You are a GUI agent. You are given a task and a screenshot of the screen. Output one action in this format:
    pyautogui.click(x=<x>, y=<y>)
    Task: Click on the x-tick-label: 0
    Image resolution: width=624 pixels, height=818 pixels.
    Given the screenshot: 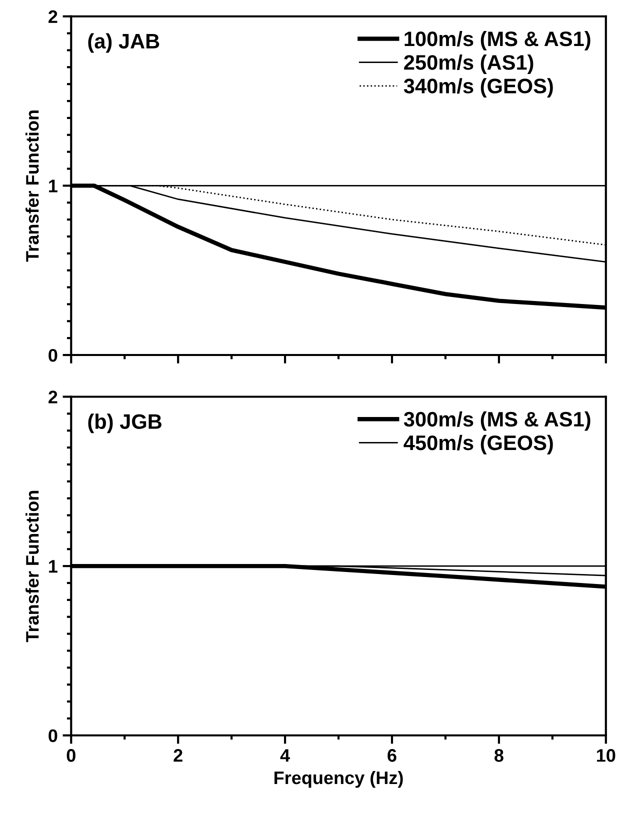 What is the action you would take?
    pyautogui.click(x=71, y=755)
    